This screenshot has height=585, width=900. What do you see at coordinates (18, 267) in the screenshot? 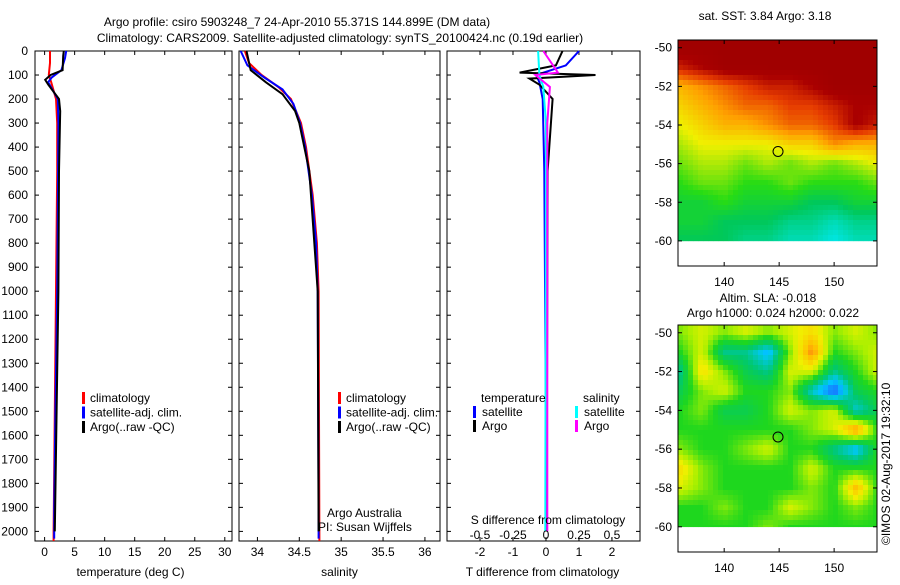
I see `depth-tick-label: 900` at bounding box center [18, 267].